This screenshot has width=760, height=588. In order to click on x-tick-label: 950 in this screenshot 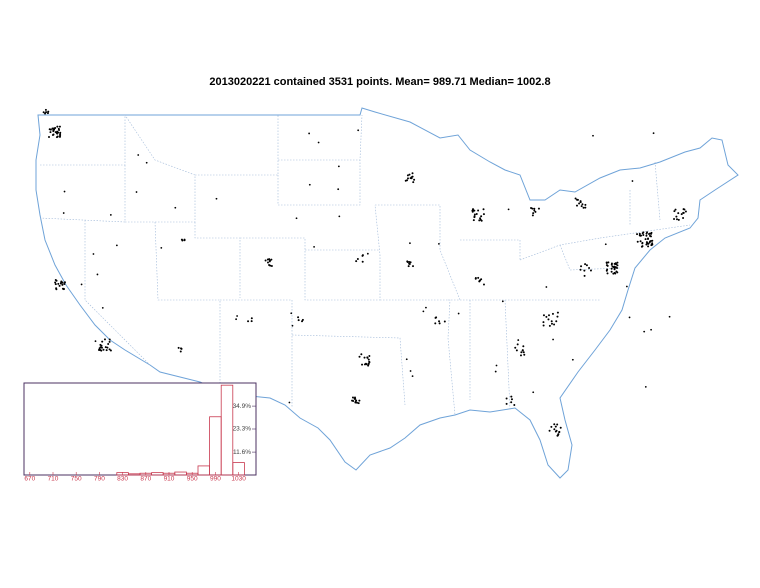, I will do `click(192, 479)`.